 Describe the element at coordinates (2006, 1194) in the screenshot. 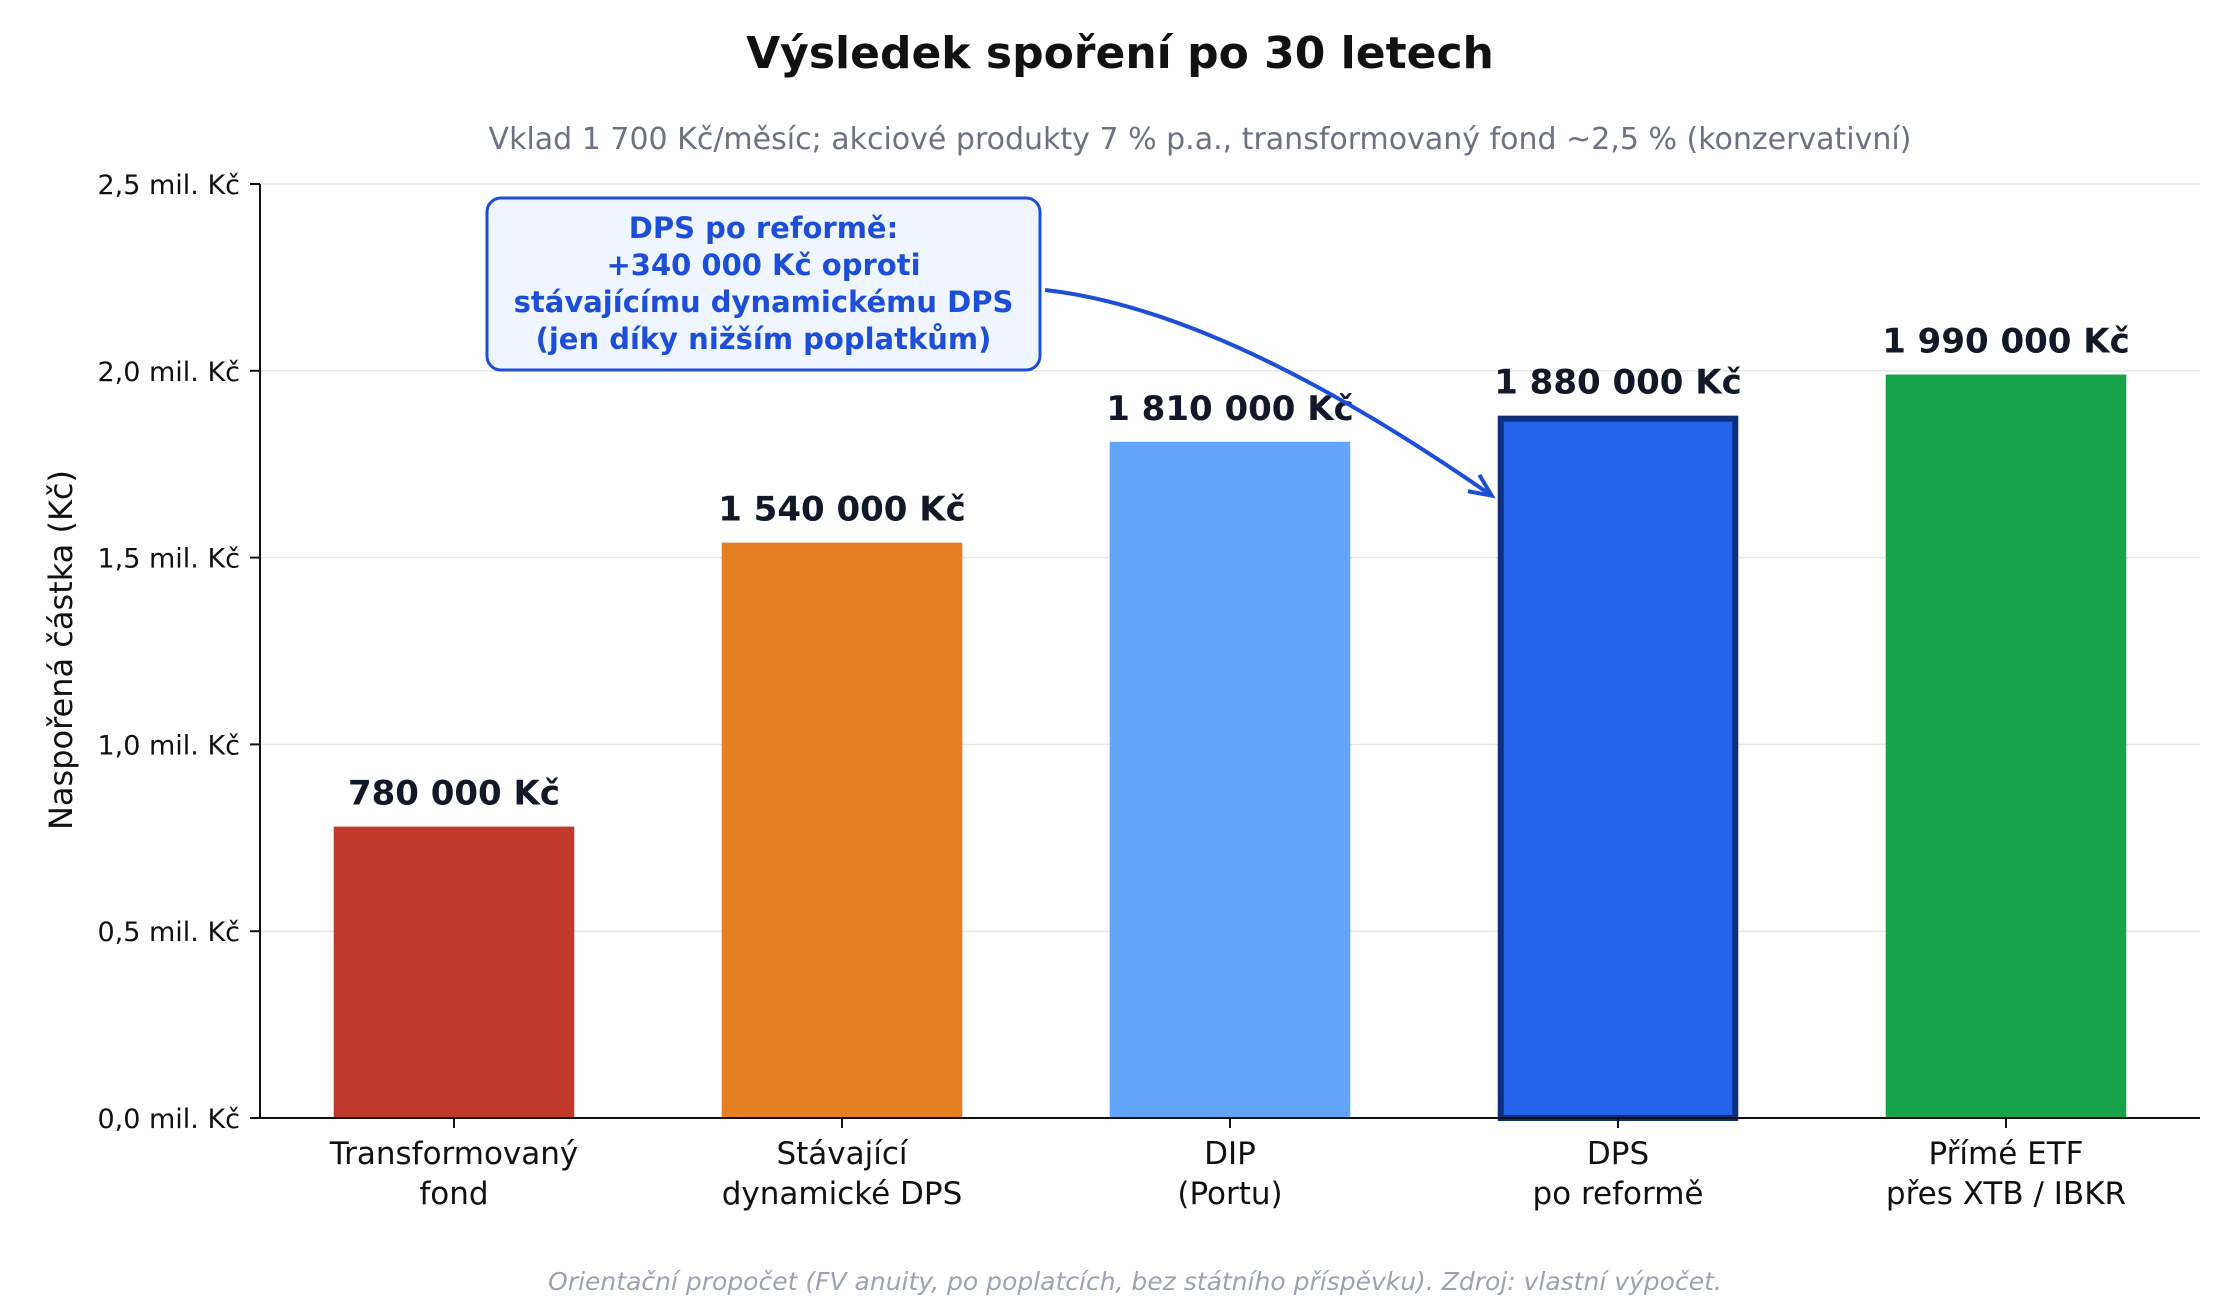

I see `x-tick-label: přes XTB / IBKR` at that location.